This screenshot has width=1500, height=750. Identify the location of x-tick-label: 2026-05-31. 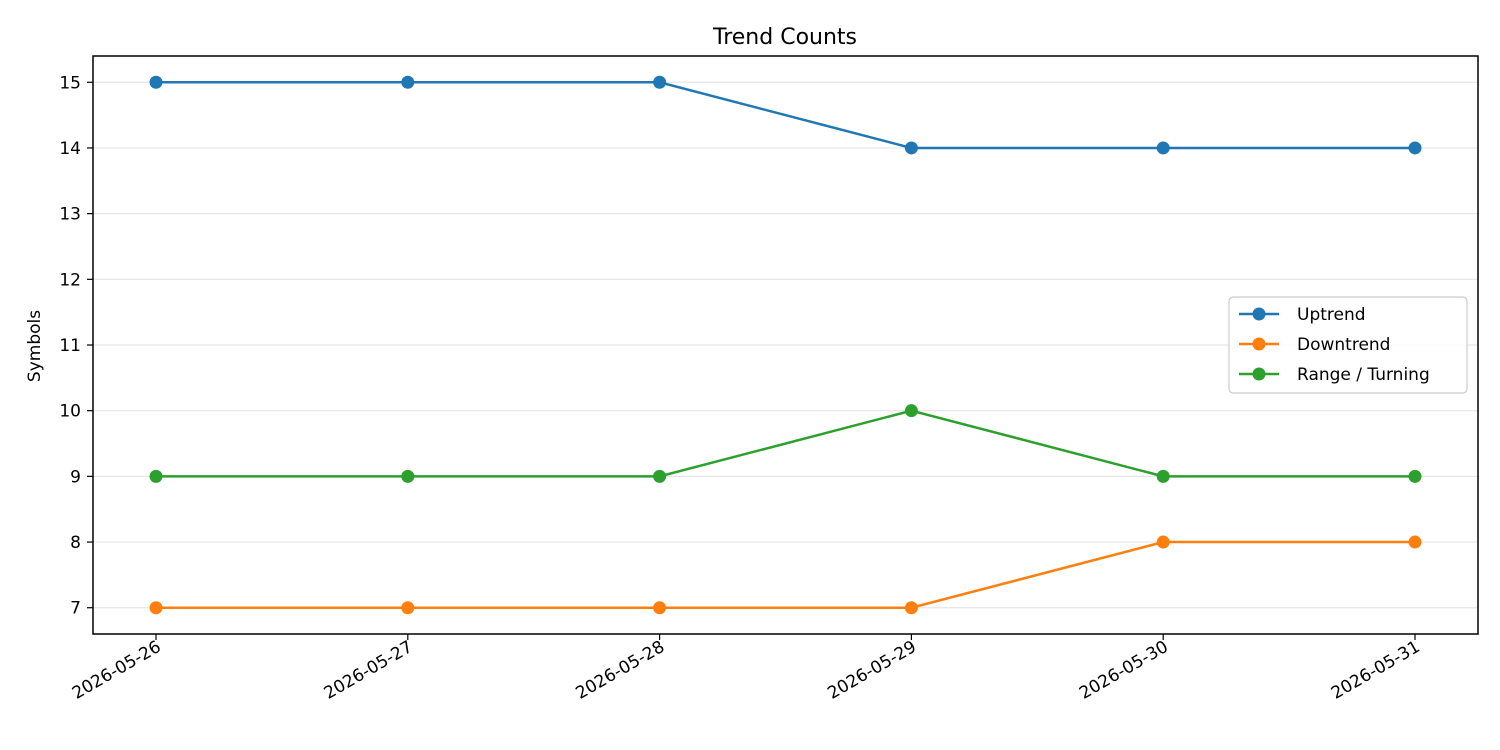
(1376, 670).